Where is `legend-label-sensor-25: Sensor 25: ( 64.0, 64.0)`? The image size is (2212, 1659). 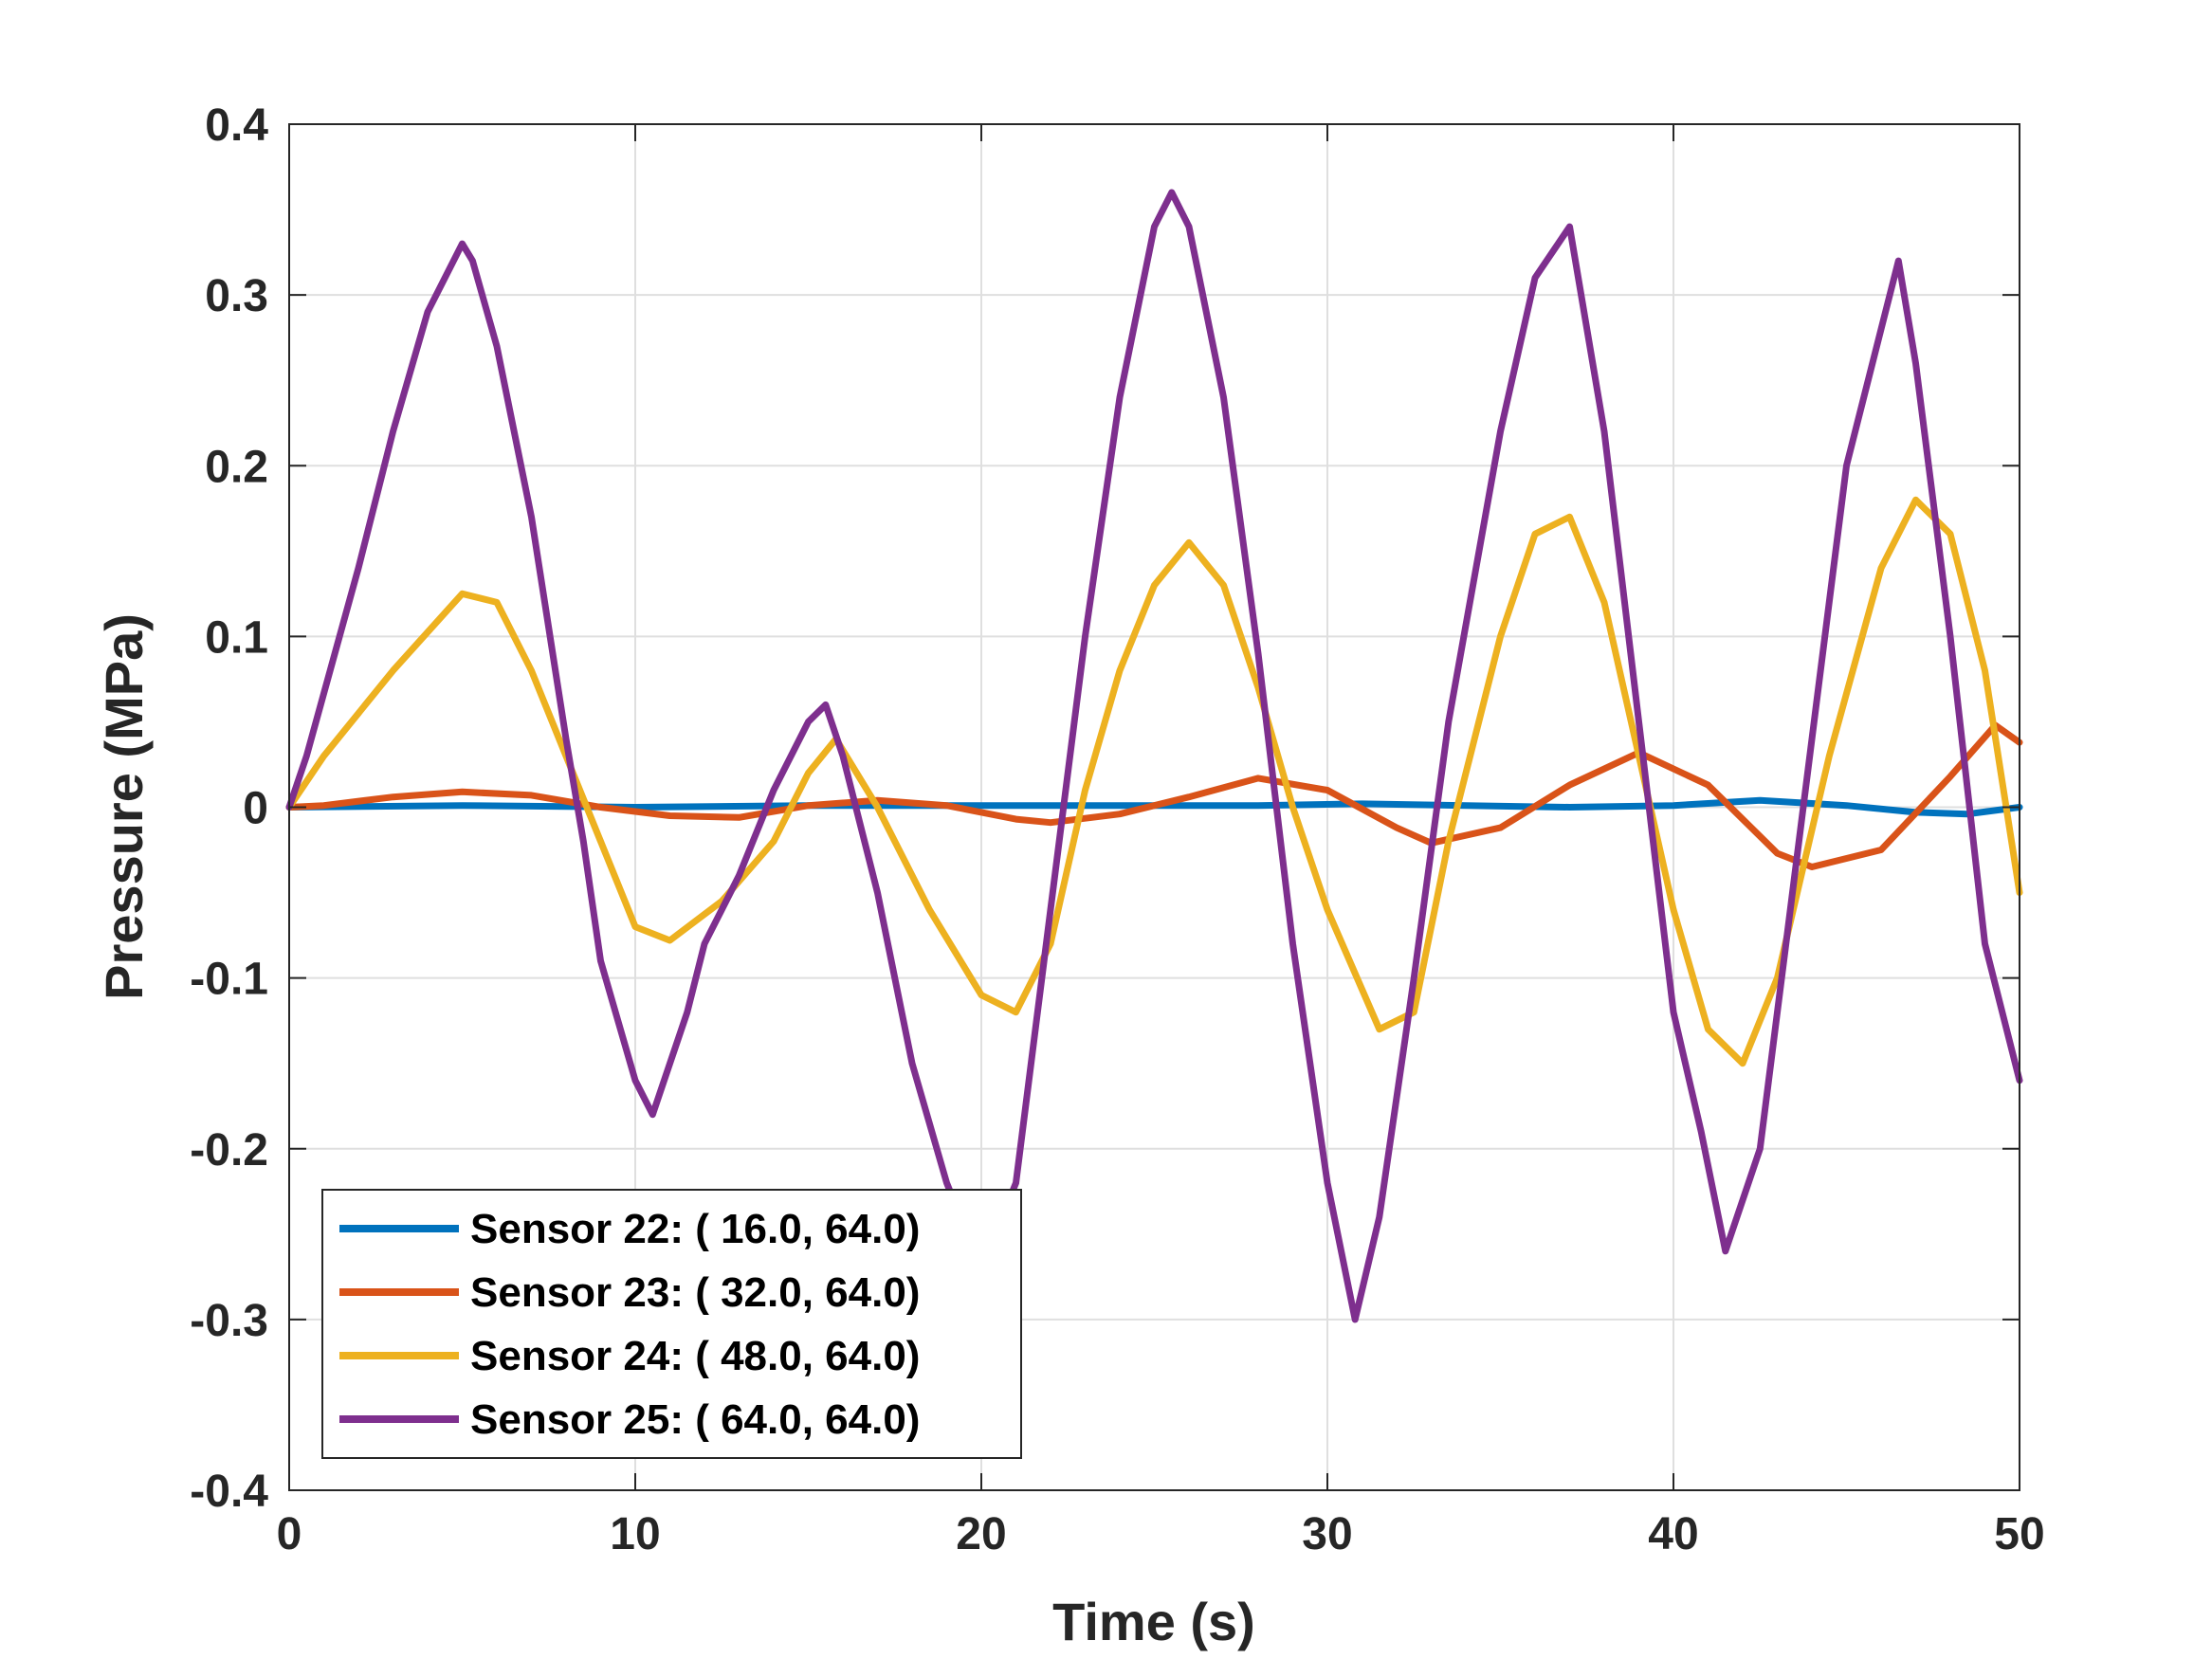
legend-label-sensor-25: Sensor 25: ( 64.0, 64.0) is located at coordinates (695, 1419).